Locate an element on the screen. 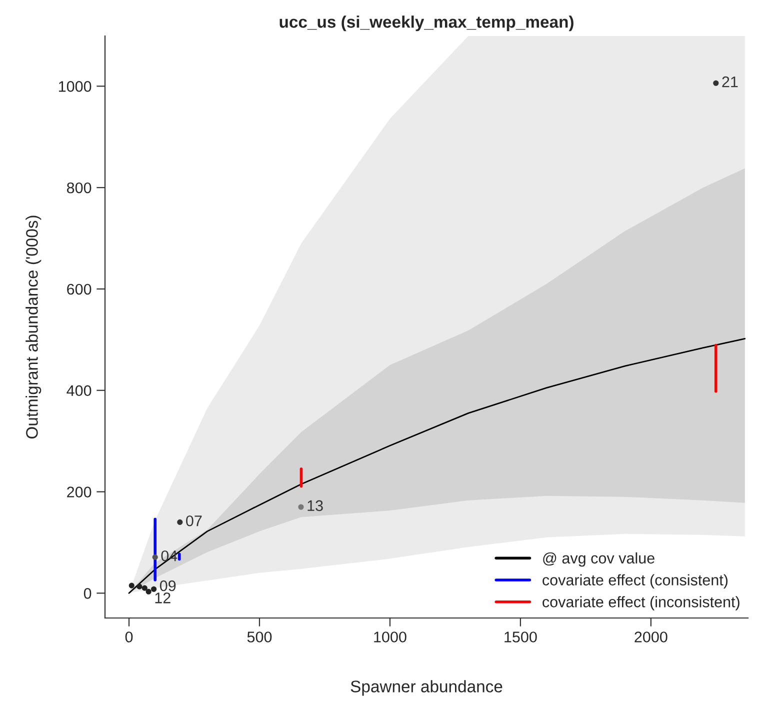  y-tick-label: 600 is located at coordinates (79, 289).